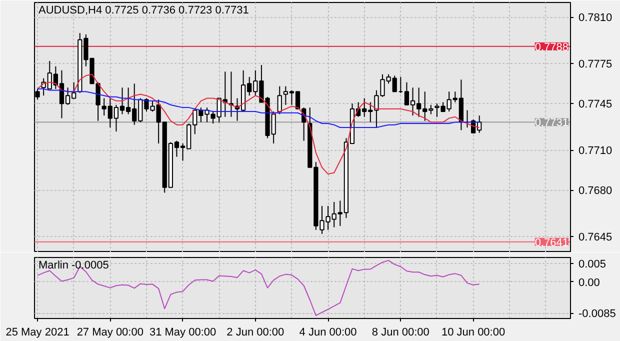  I want to click on y-tick-label: 0.7710, so click(595, 151).